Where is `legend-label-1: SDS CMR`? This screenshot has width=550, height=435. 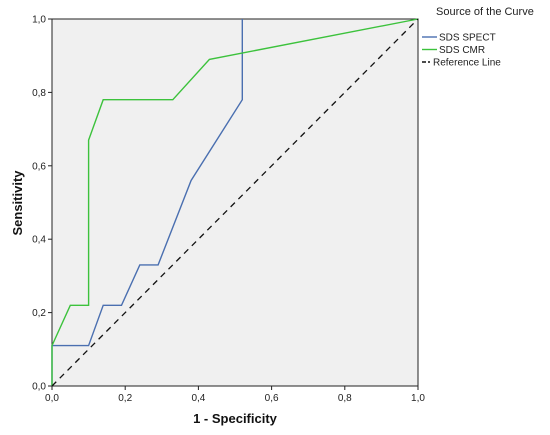 legend-label-1: SDS CMR is located at coordinates (462, 50).